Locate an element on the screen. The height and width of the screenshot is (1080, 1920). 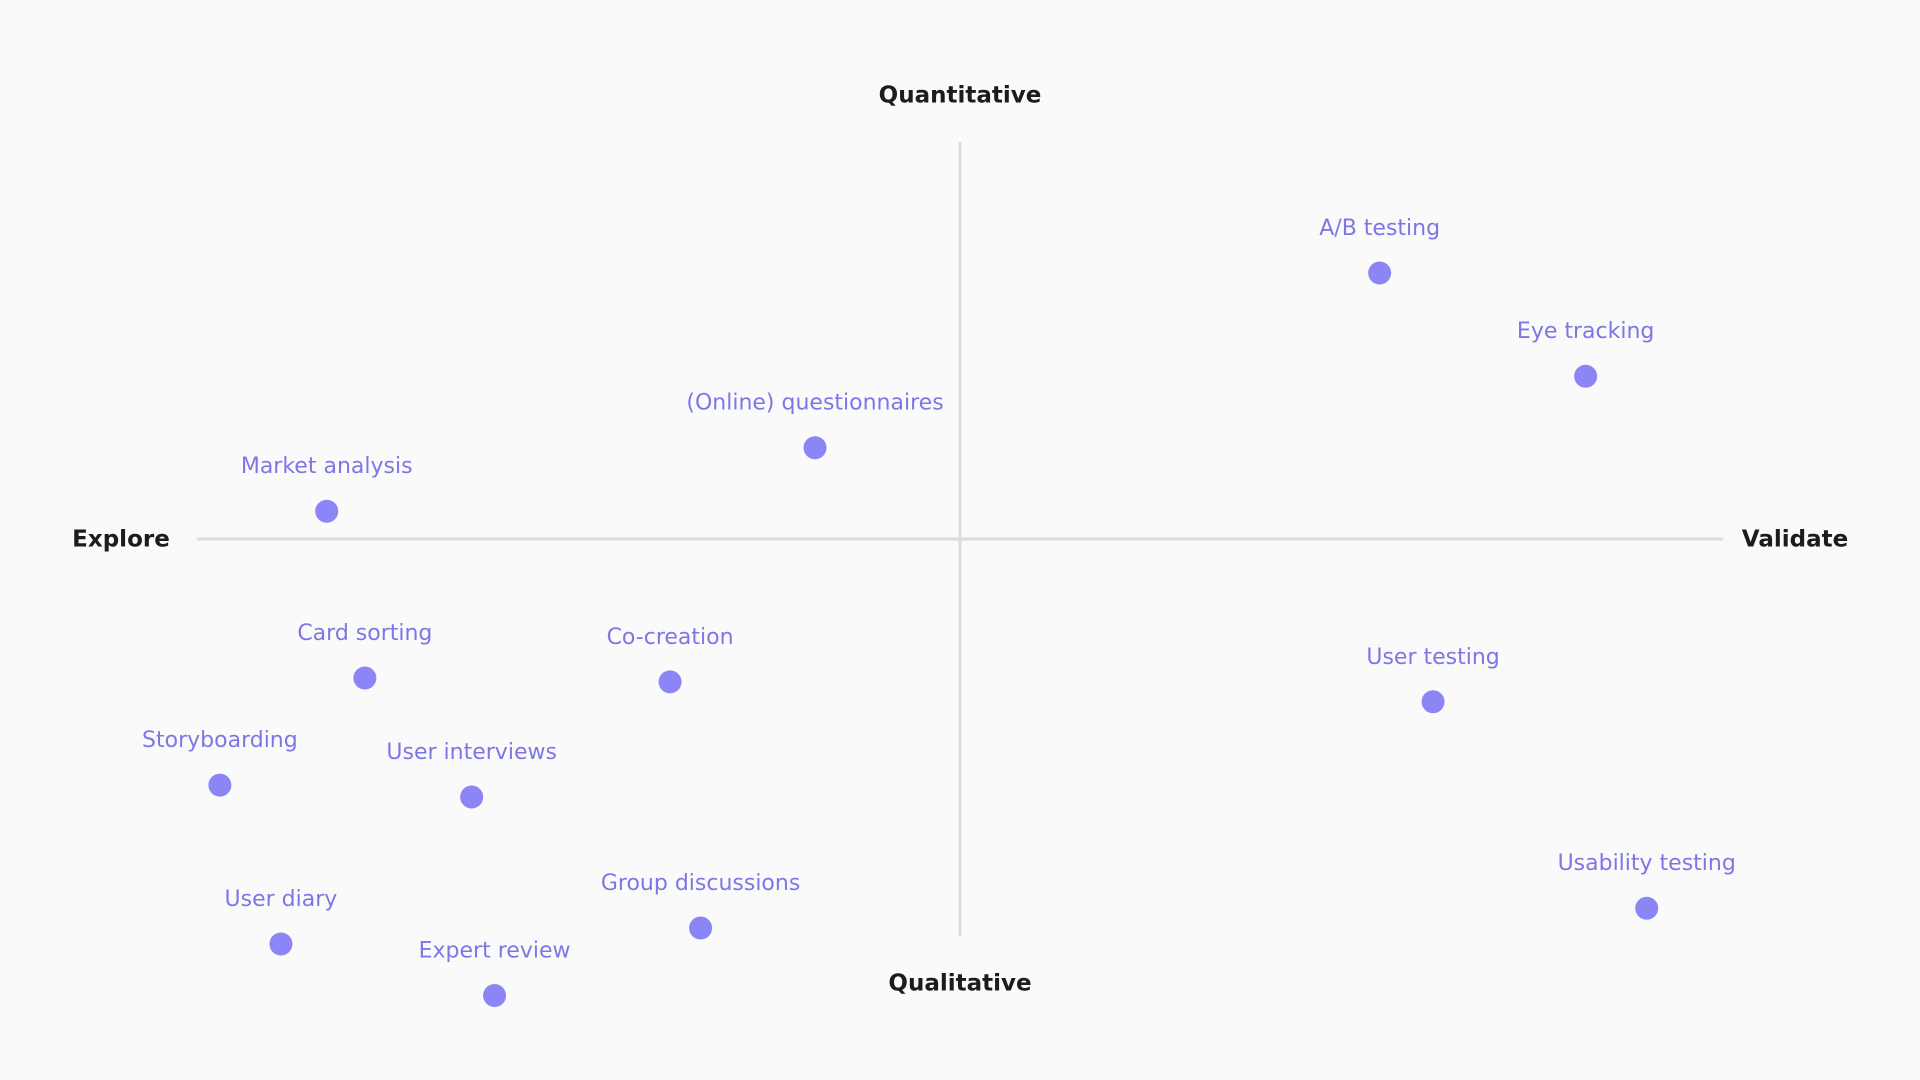
x-axis-left-label: Explore is located at coordinates (121, 540).